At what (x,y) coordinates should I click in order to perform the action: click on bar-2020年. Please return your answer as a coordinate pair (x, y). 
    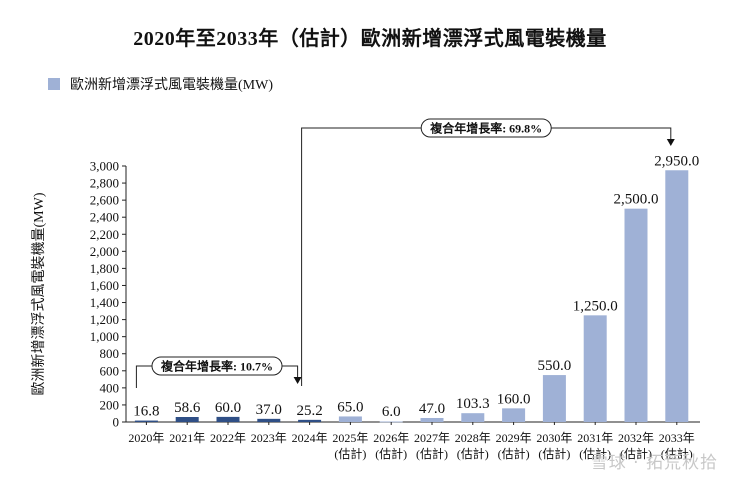
    Looking at the image, I should click on (146, 421).